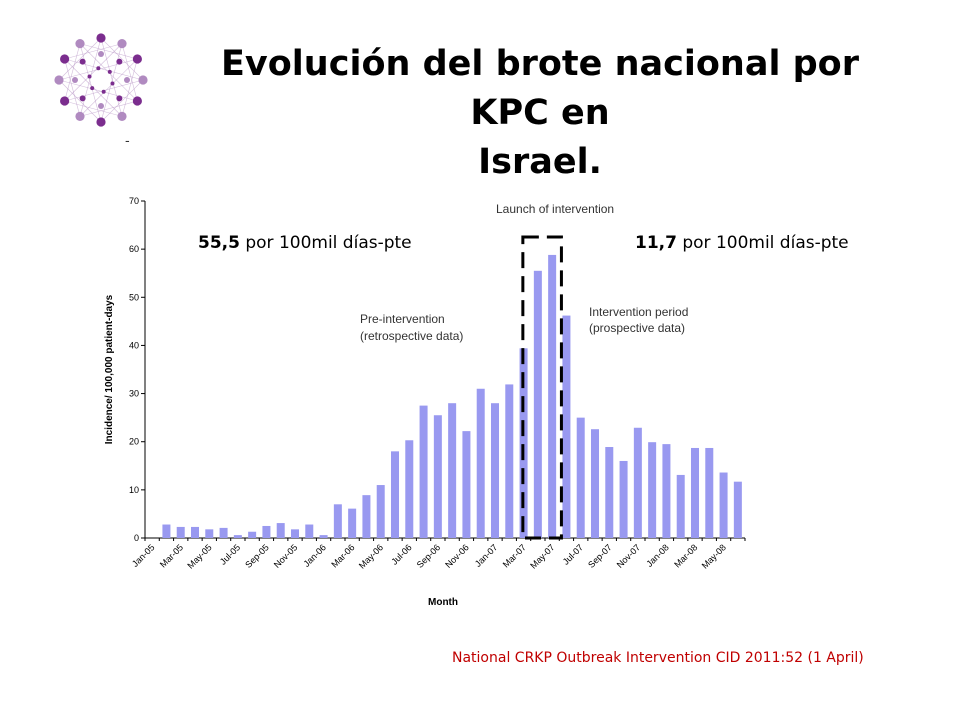  Describe the element at coordinates (629, 556) in the screenshot. I see `x-tick-label: Nov-07` at that location.